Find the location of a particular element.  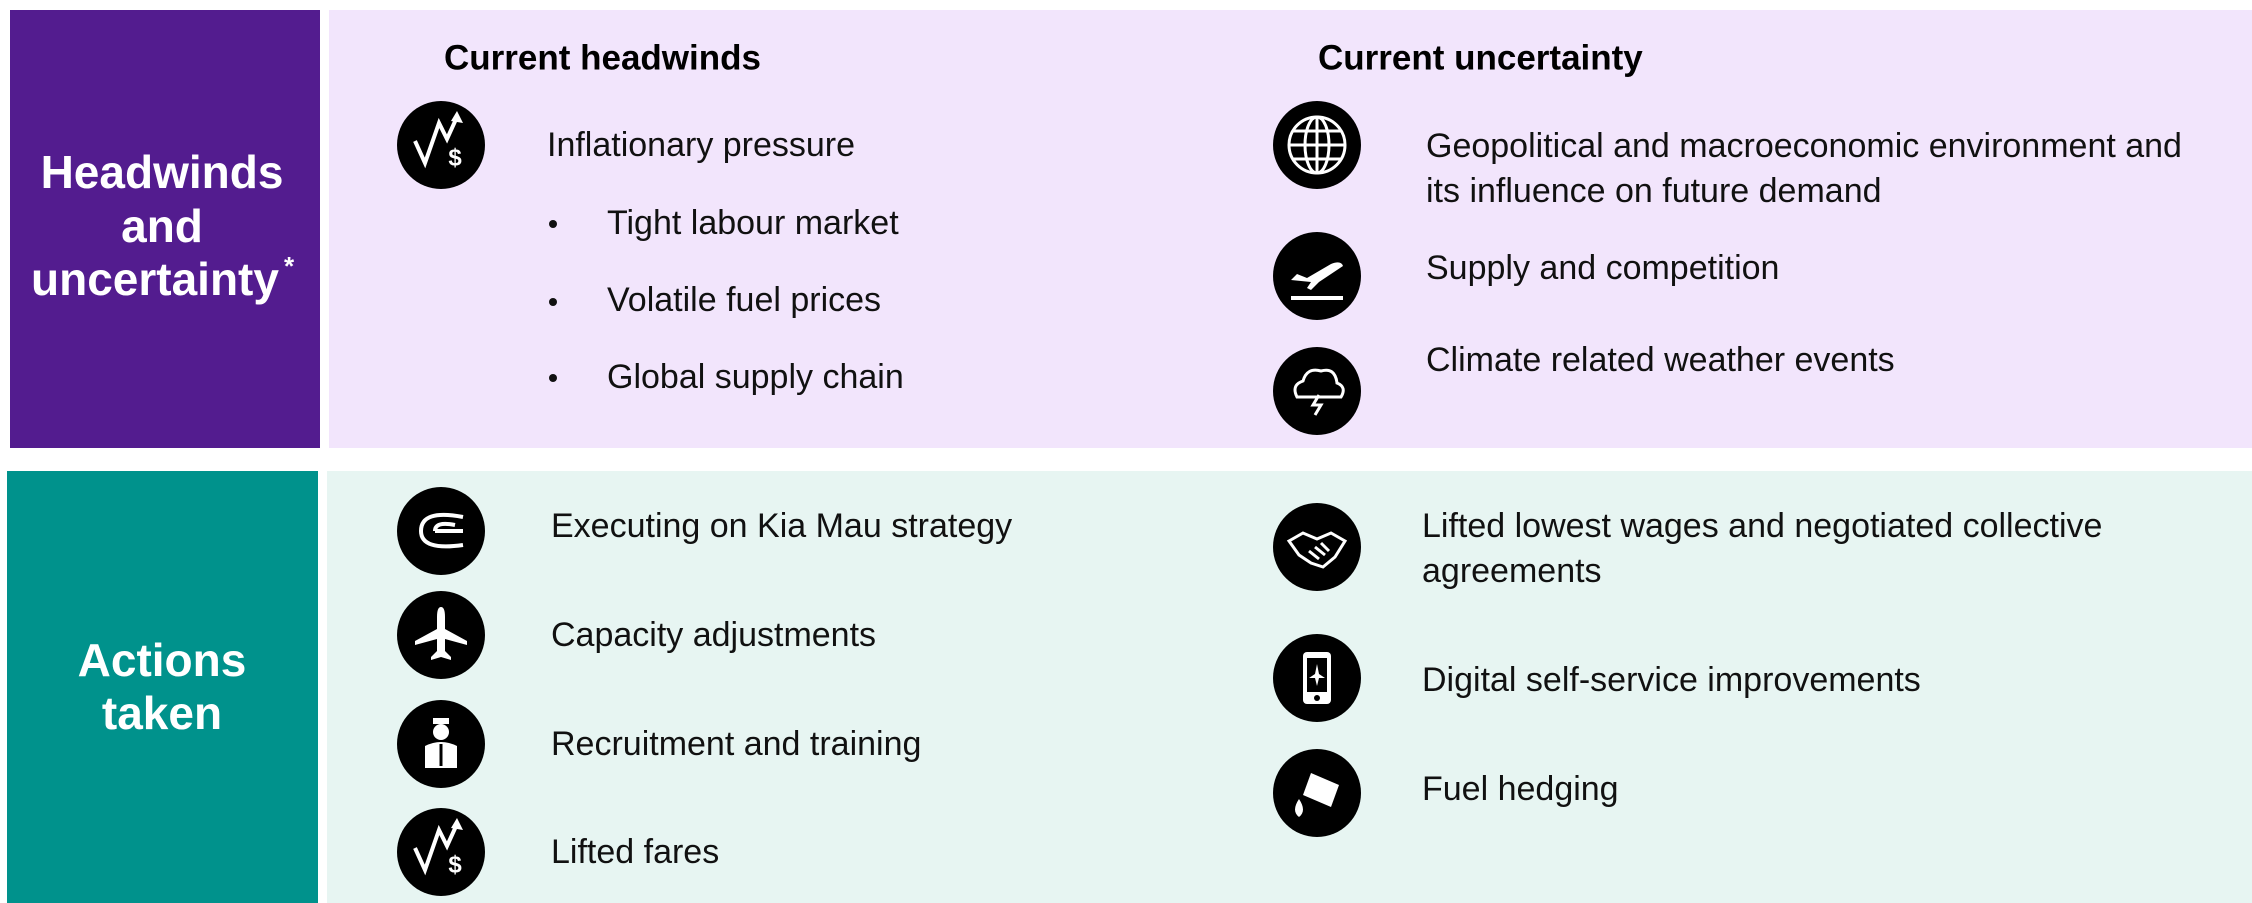

icon-inflation: $ is located at coordinates (441, 145).